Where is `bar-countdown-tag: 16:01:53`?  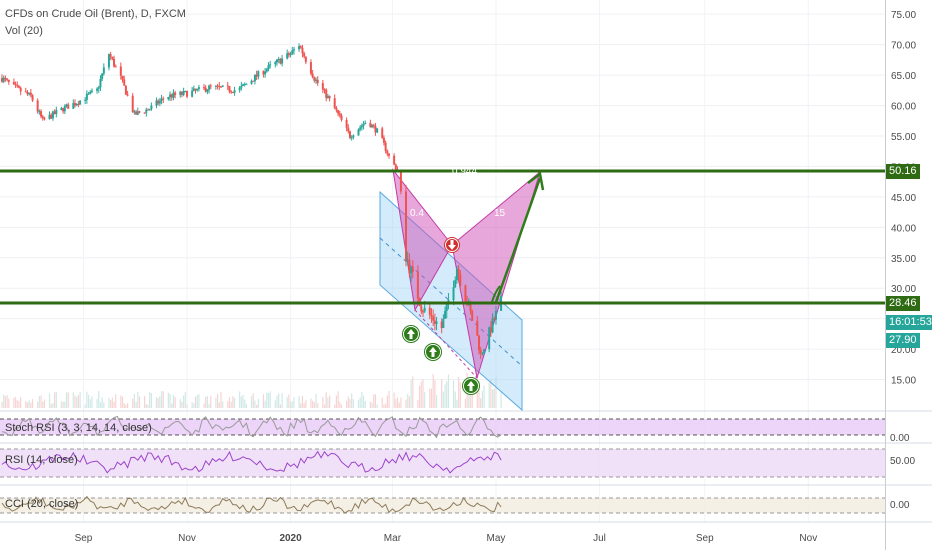 bar-countdown-tag: 16:01:53 is located at coordinates (909, 322).